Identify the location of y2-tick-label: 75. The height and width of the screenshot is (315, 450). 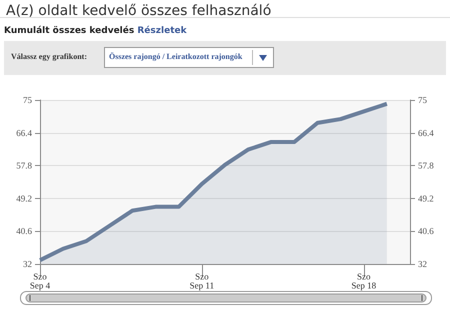
(423, 100).